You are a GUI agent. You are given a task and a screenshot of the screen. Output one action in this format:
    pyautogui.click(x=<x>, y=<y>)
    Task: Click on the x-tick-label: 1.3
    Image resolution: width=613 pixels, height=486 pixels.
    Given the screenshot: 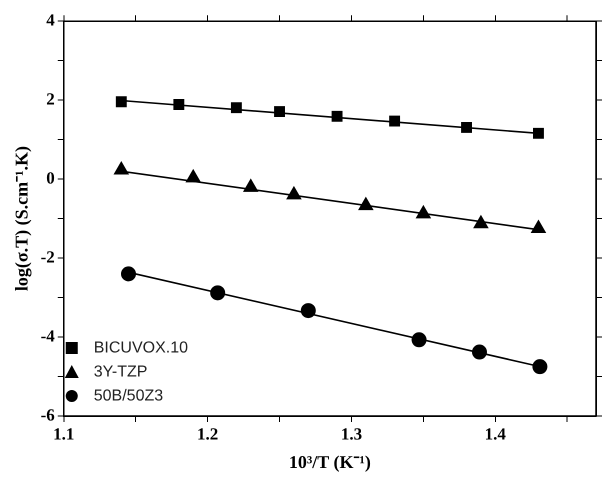 What is the action you would take?
    pyautogui.click(x=351, y=434)
    